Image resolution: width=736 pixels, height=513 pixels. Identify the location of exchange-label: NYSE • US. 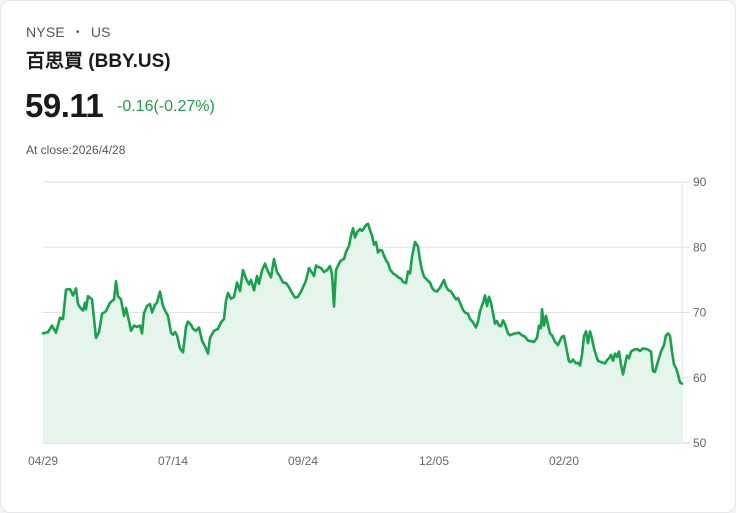
(68, 32).